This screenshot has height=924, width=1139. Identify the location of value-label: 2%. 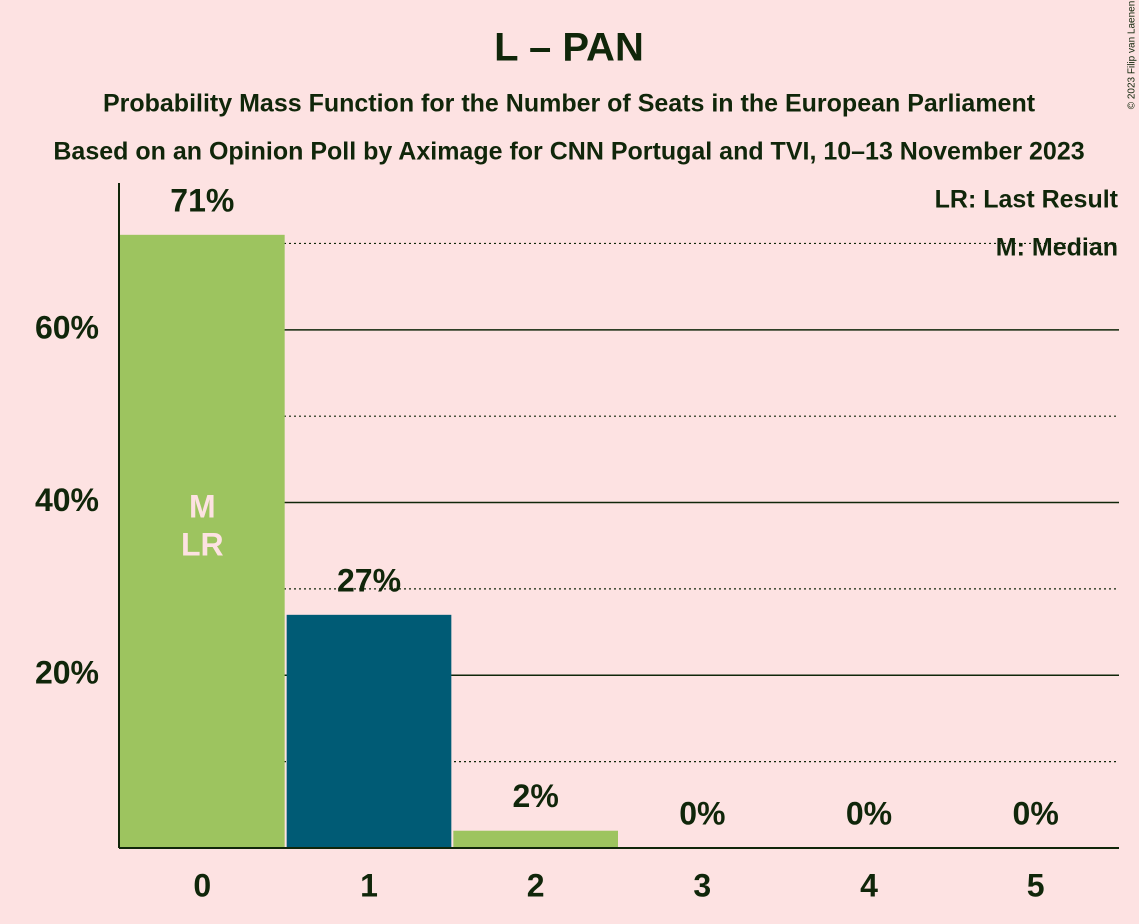
(536, 796).